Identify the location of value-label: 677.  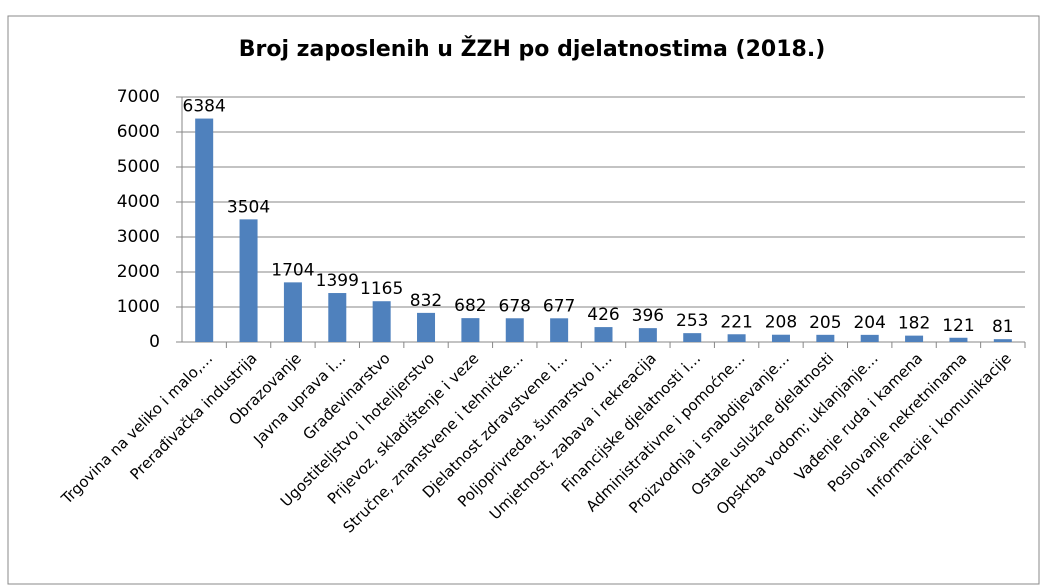
(559, 306).